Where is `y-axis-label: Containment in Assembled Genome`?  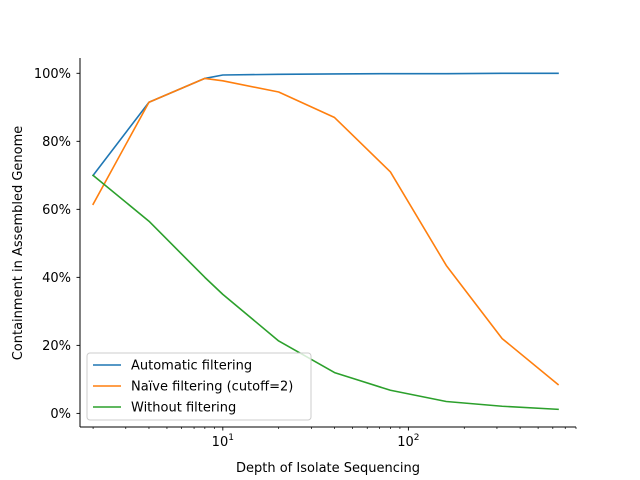
y-axis-label: Containment in Assembled Genome is located at coordinates (18, 243).